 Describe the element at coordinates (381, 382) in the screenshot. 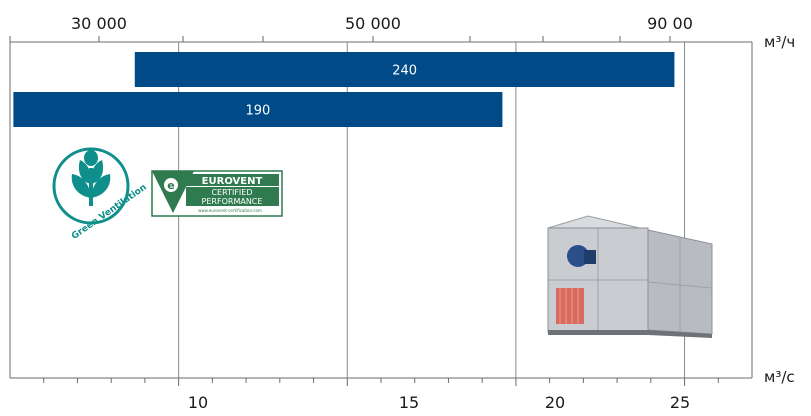

I see `bottom-axis-ticks` at that location.